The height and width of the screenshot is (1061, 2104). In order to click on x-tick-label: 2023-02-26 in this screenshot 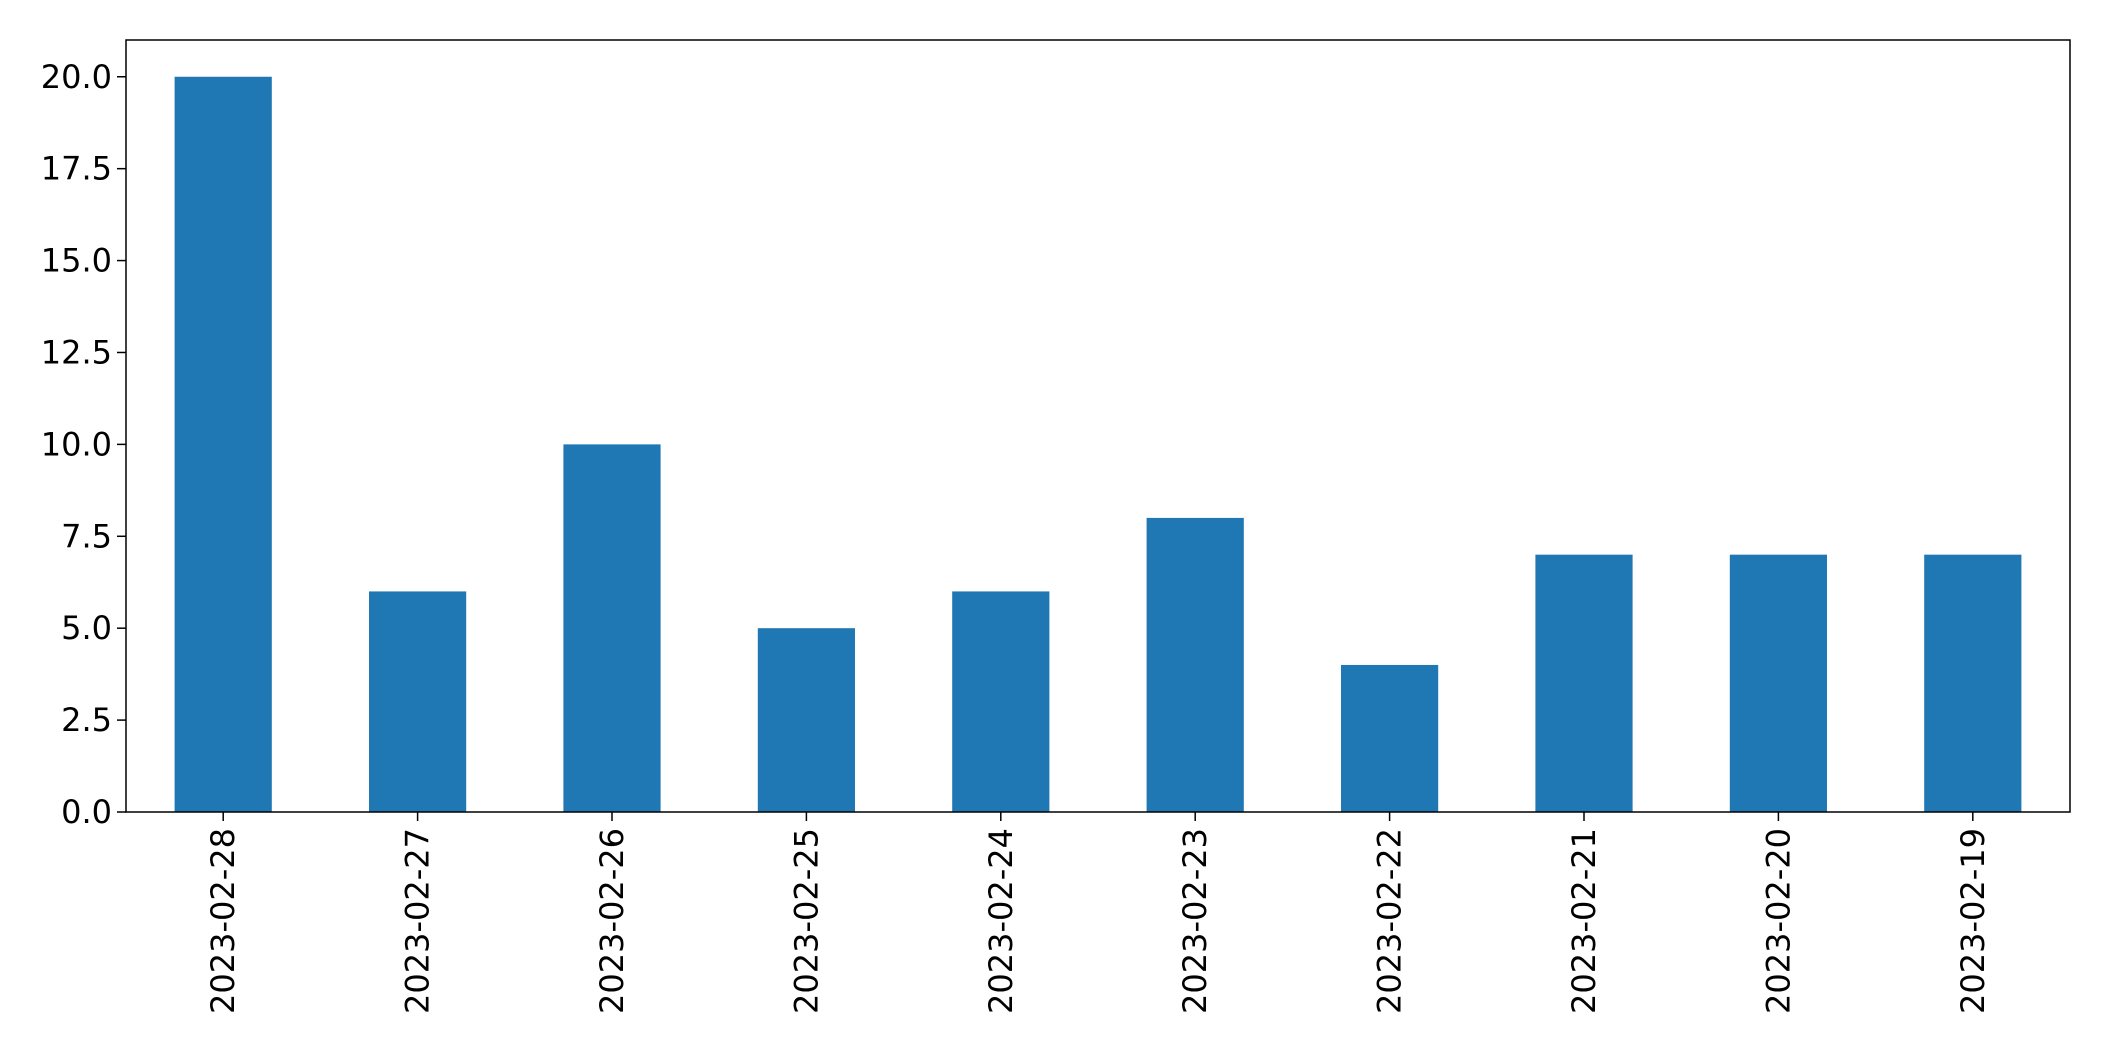, I will do `click(612, 921)`.